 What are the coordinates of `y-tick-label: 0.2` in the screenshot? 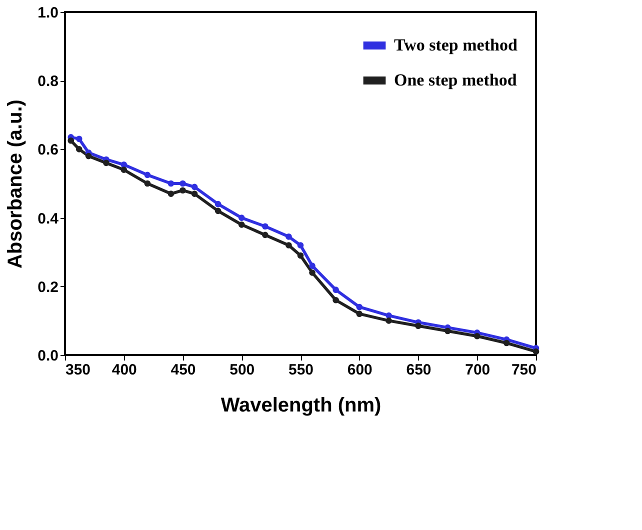 It's located at (48, 287).